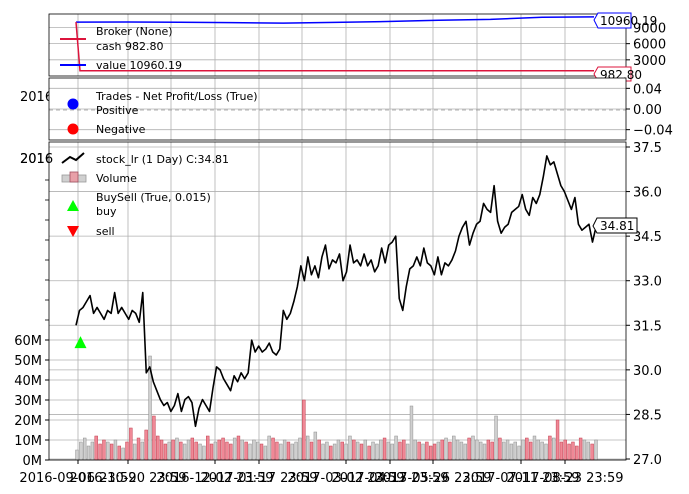 Image resolution: width=689 pixels, height=494 pixels. I want to click on broker-legend: Broker (None) cash 982.80 value 10960.19, so click(121, 48).